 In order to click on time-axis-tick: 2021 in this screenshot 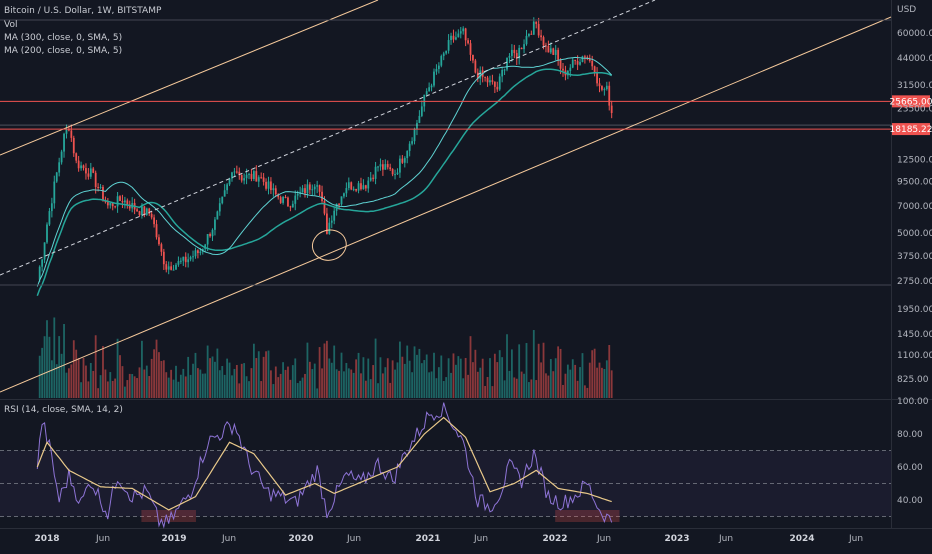, I will do `click(427, 539)`.